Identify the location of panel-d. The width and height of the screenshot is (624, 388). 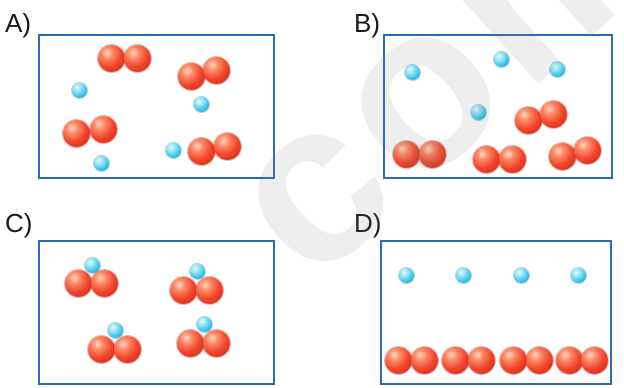
(496, 312).